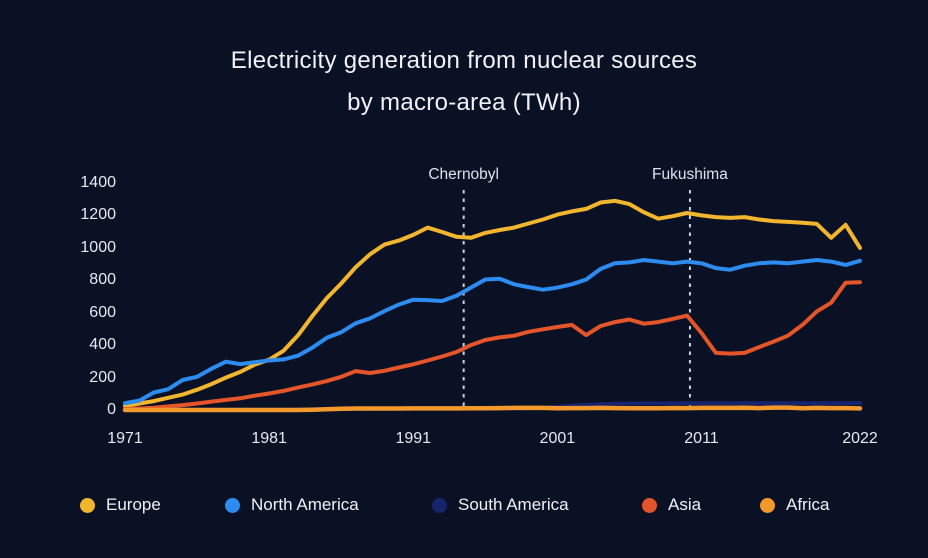 The width and height of the screenshot is (928, 558). Describe the element at coordinates (701, 438) in the screenshot. I see `x-tick-label: 2011` at that location.